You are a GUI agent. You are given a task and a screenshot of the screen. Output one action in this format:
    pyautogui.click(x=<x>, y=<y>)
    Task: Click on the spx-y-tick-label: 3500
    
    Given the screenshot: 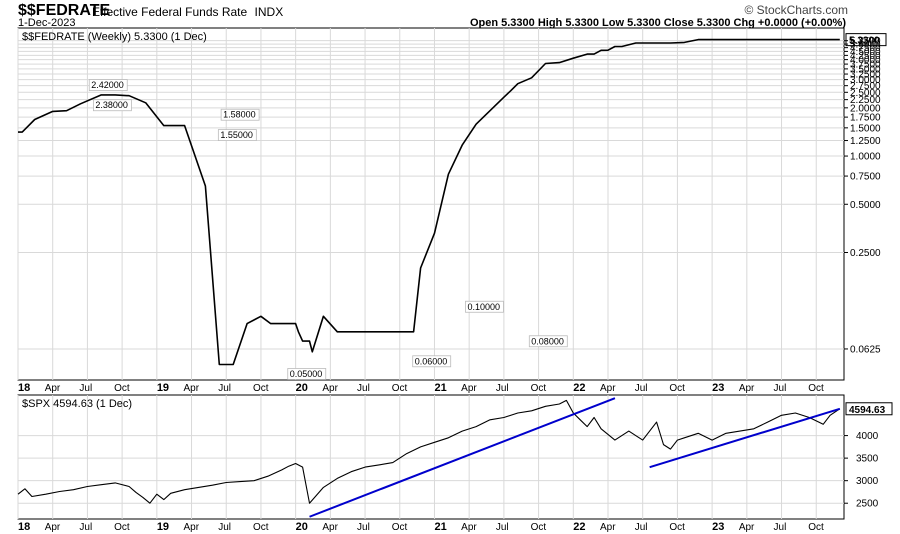 What is the action you would take?
    pyautogui.click(x=867, y=459)
    